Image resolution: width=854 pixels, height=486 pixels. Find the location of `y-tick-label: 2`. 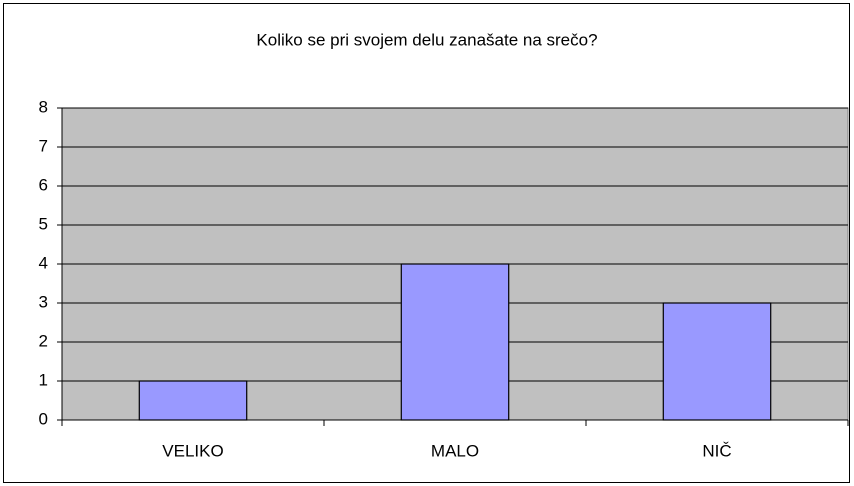

y-tick-label: 2 is located at coordinates (43, 340).